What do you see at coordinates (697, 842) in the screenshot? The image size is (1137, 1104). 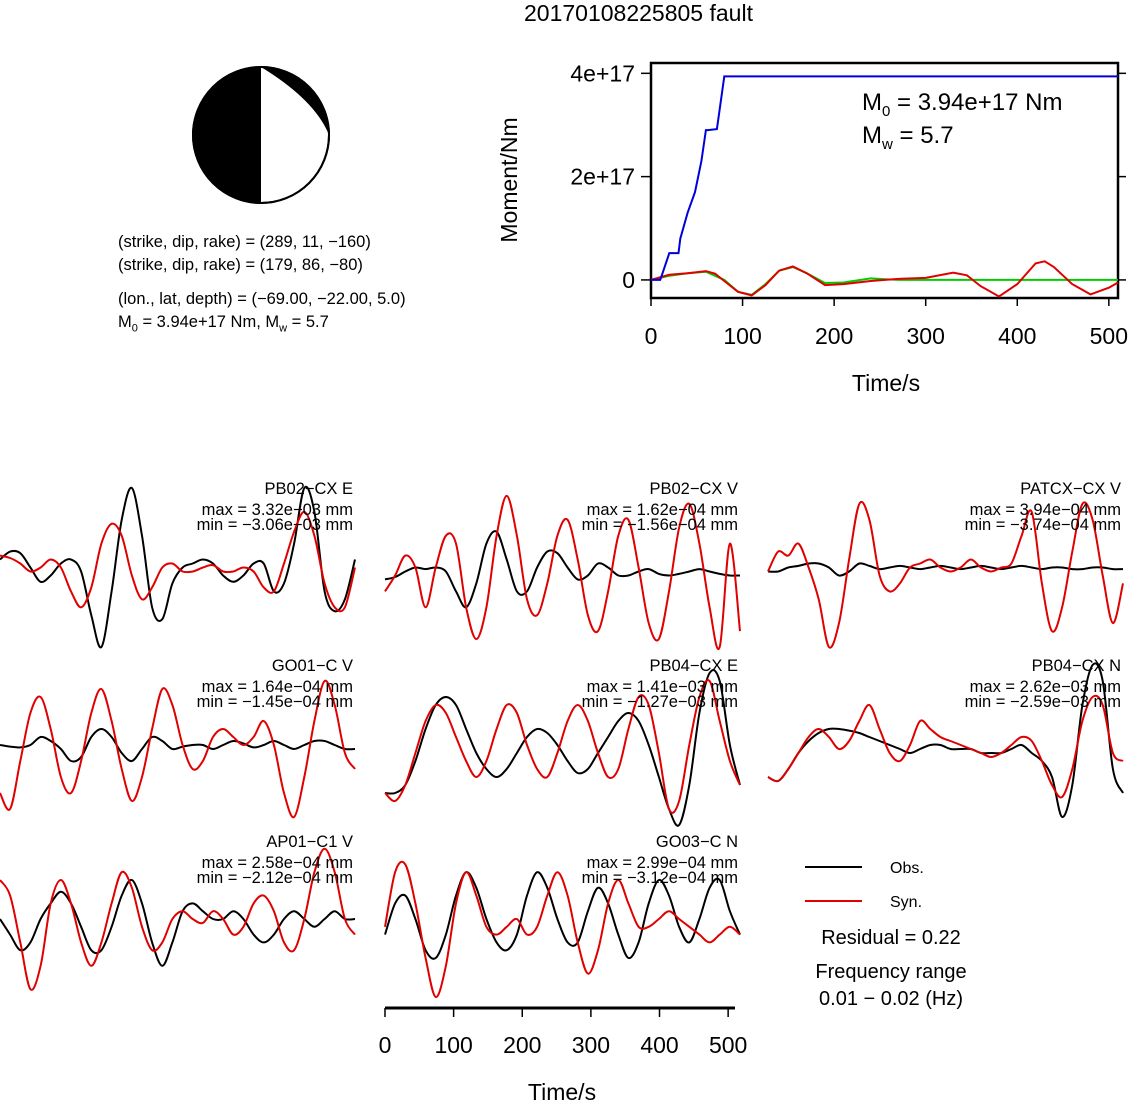 I see `station-label: GO03−C N` at bounding box center [697, 842].